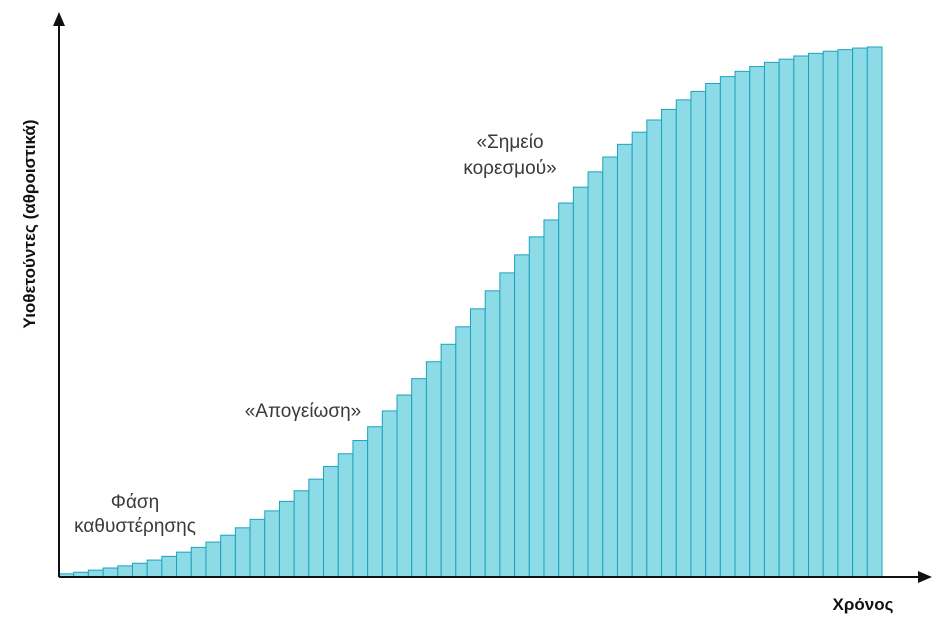 The width and height of the screenshot is (944, 622). Describe the element at coordinates (863, 604) in the screenshot. I see `x-axis-label: Χρόνος` at that location.